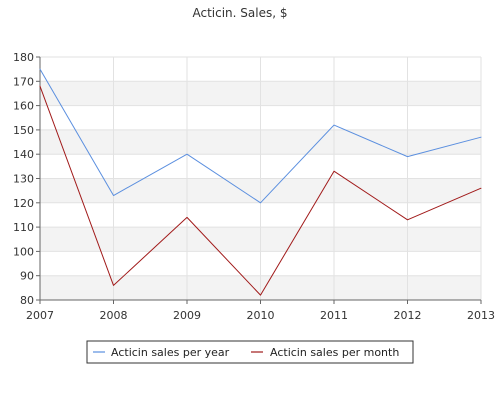  What do you see at coordinates (114, 315) in the screenshot?
I see `x-tick-label: 2008` at bounding box center [114, 315].